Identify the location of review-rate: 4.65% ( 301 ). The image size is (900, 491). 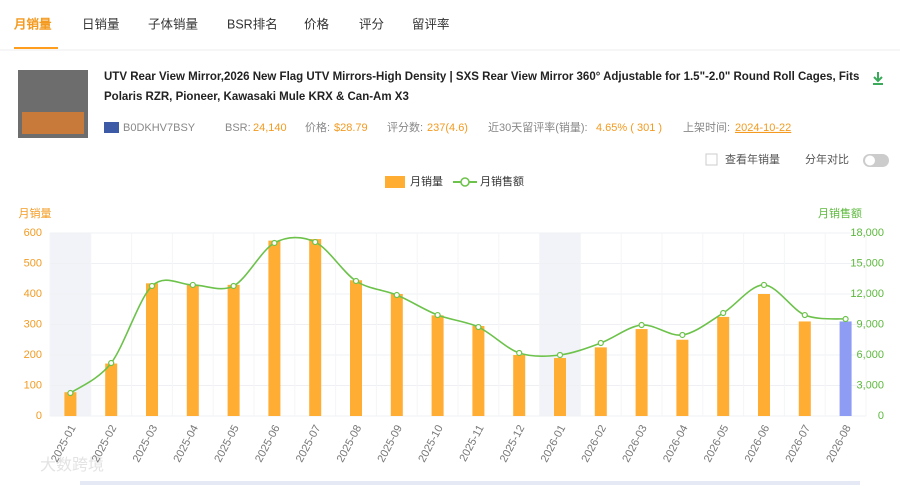
(629, 128).